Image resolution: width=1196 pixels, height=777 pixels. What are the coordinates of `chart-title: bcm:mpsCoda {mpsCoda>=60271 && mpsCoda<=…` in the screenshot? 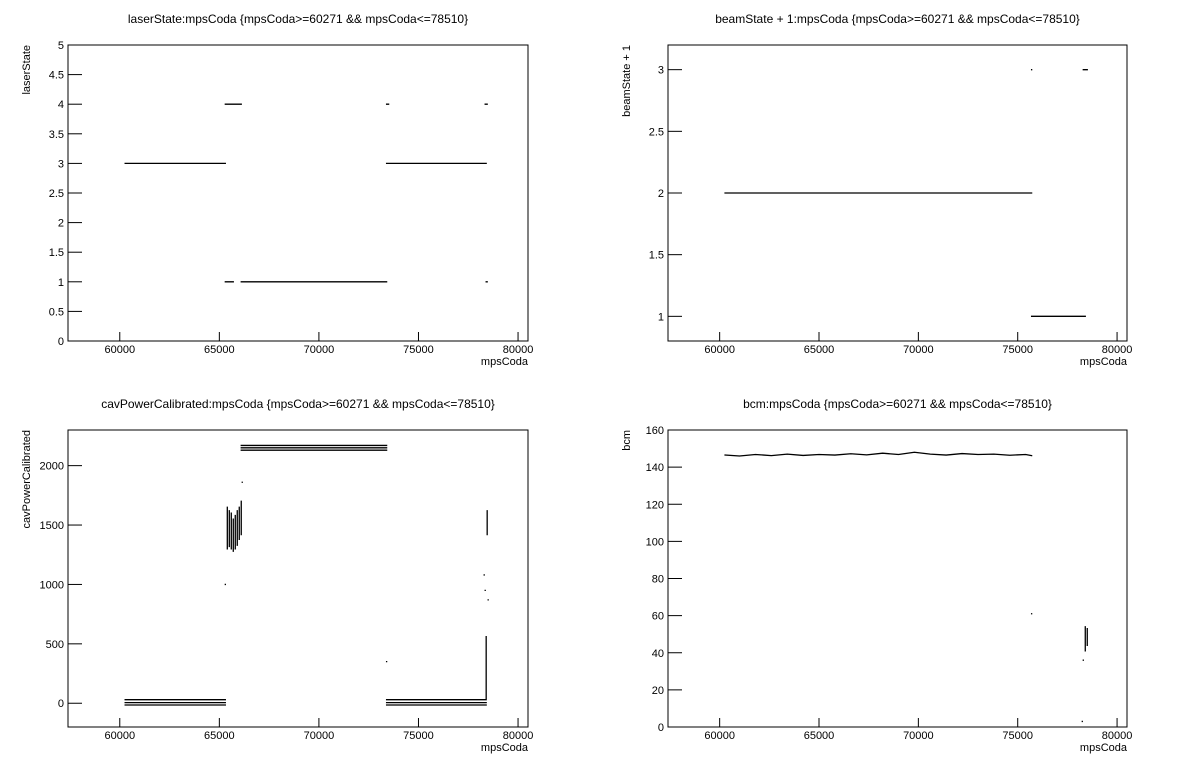 It's located at (897, 404).